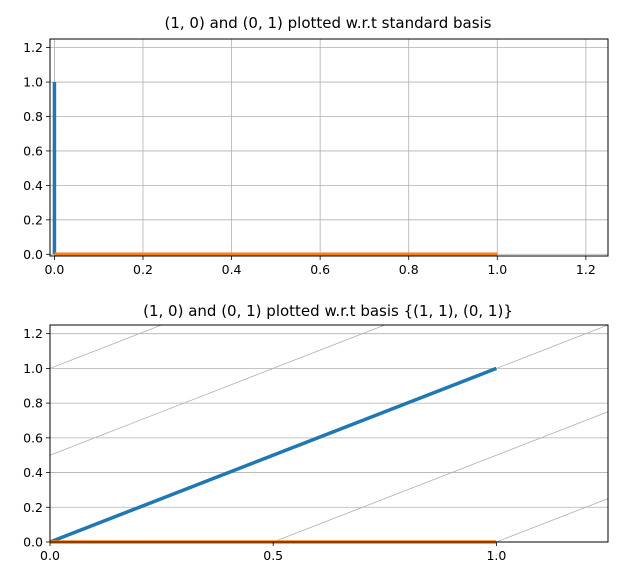  What do you see at coordinates (54, 269) in the screenshot?
I see `chart-1-xtick-label-0: 0.0` at bounding box center [54, 269].